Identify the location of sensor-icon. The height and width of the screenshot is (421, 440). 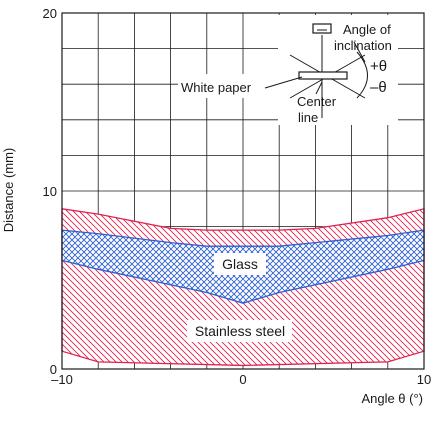
(322, 28).